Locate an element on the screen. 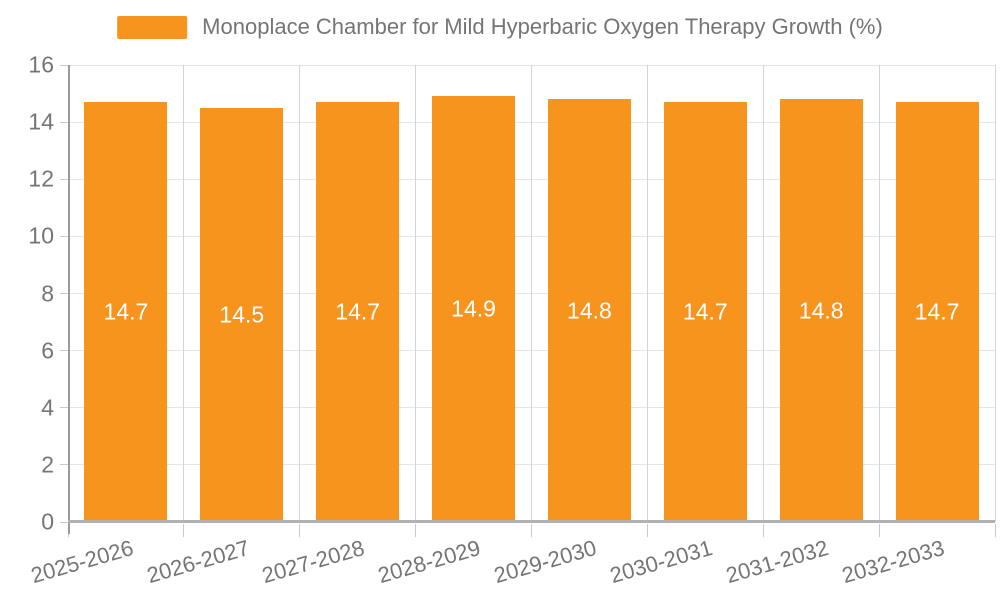  bar-value-label: 14.5 is located at coordinates (242, 314).